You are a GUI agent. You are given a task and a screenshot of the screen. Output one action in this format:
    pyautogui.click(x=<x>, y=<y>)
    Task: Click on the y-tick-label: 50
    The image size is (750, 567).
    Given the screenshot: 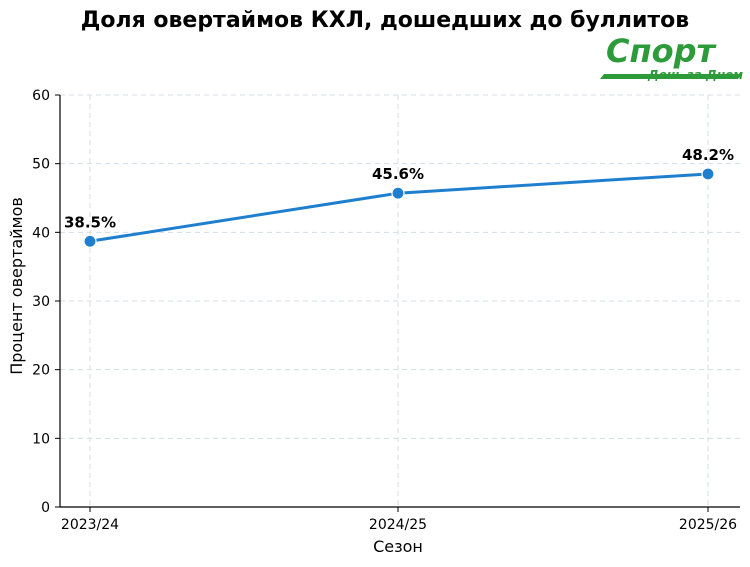 What is the action you would take?
    pyautogui.click(x=41, y=165)
    